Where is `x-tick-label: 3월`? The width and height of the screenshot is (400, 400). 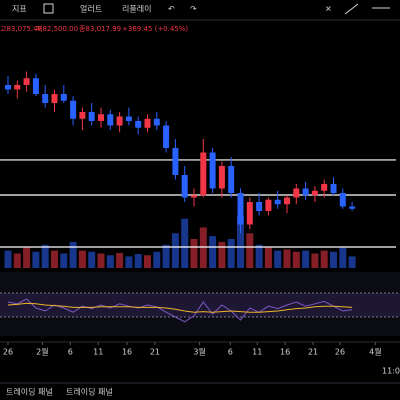 x-tick-label: 3월 is located at coordinates (199, 352).